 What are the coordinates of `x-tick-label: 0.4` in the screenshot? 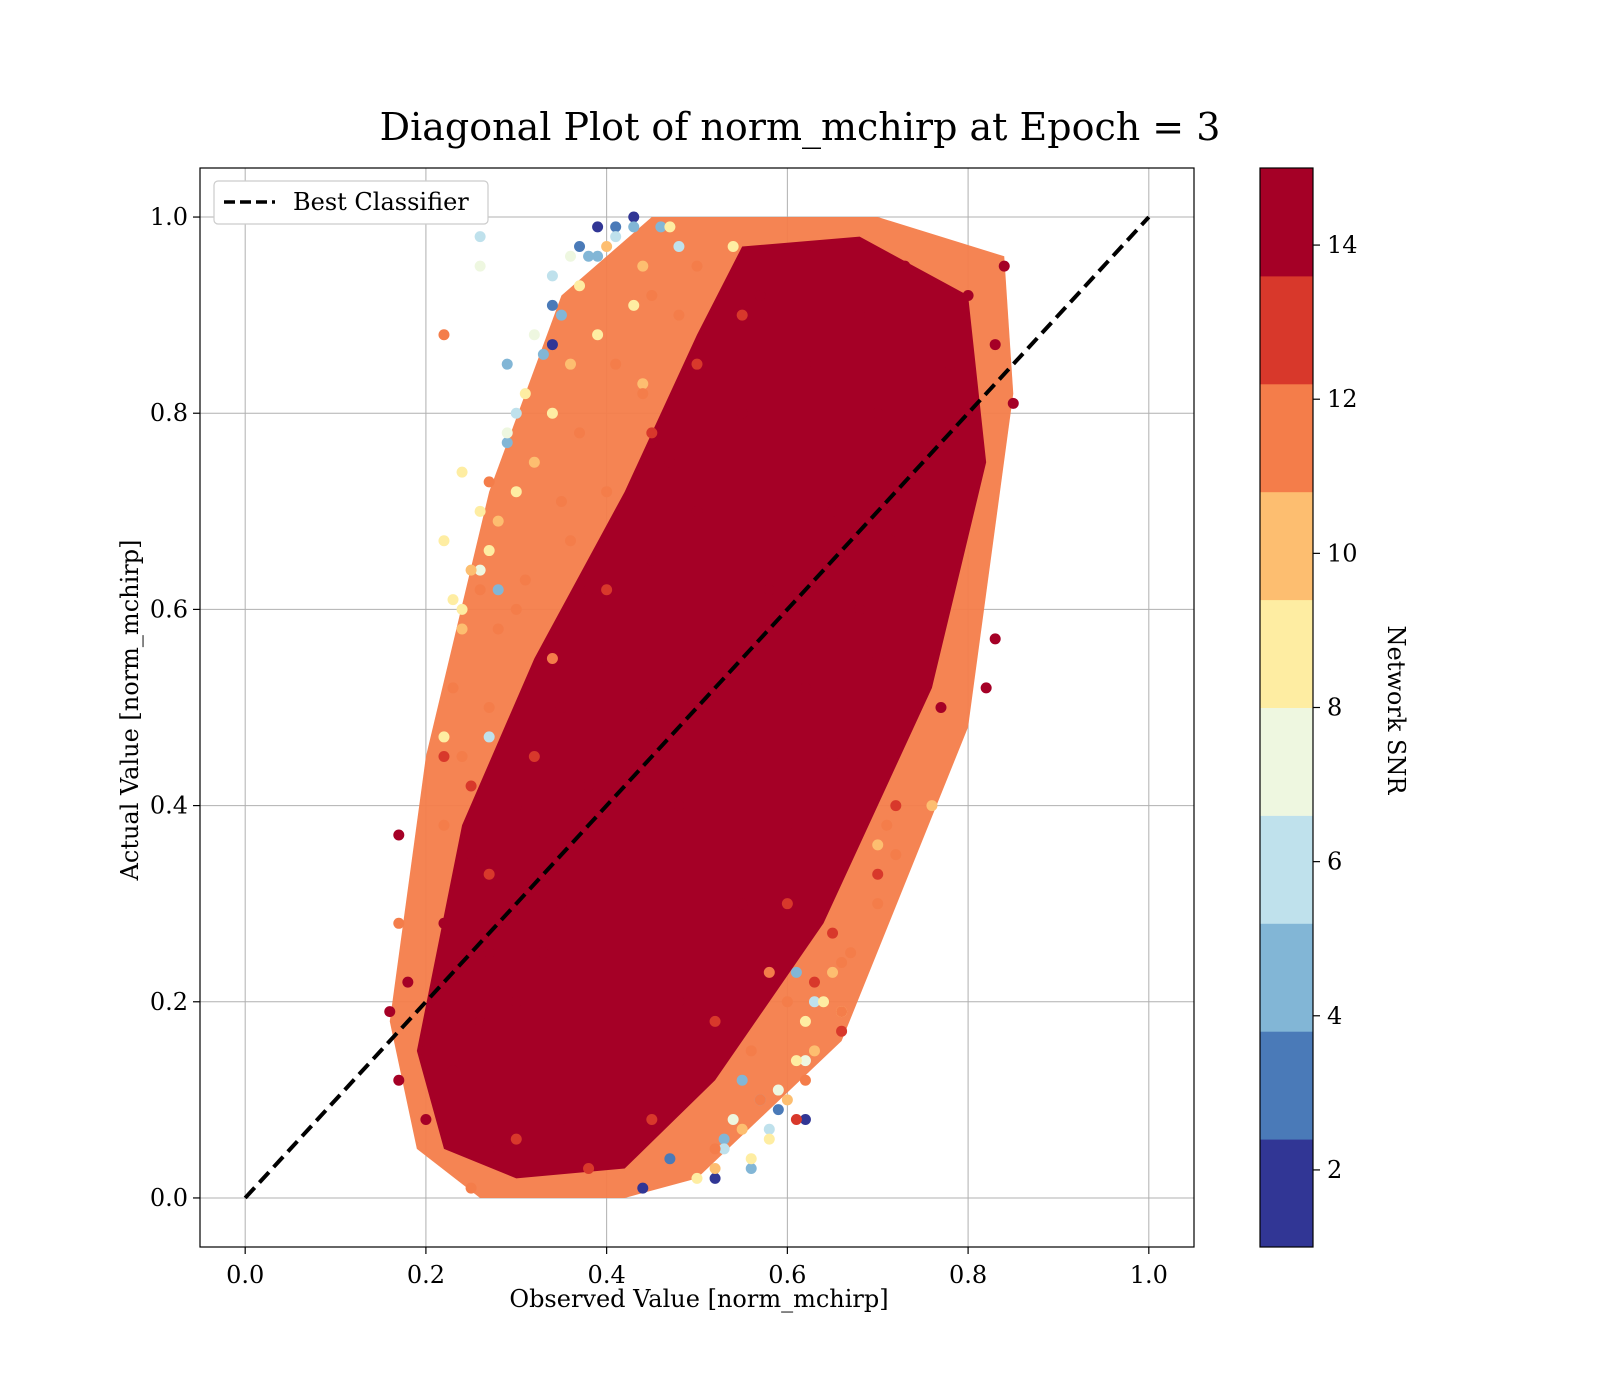 It's located at (607, 1275).